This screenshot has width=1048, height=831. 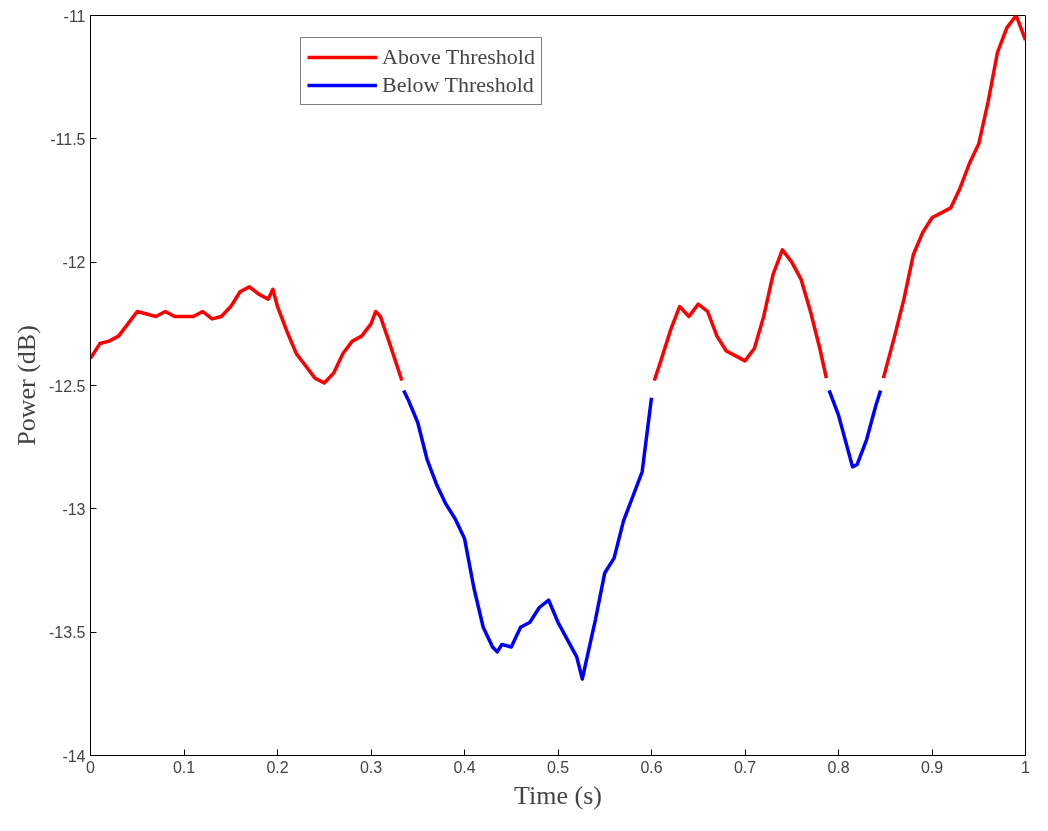 What do you see at coordinates (458, 57) in the screenshot?
I see `legend-label: Above Threshold` at bounding box center [458, 57].